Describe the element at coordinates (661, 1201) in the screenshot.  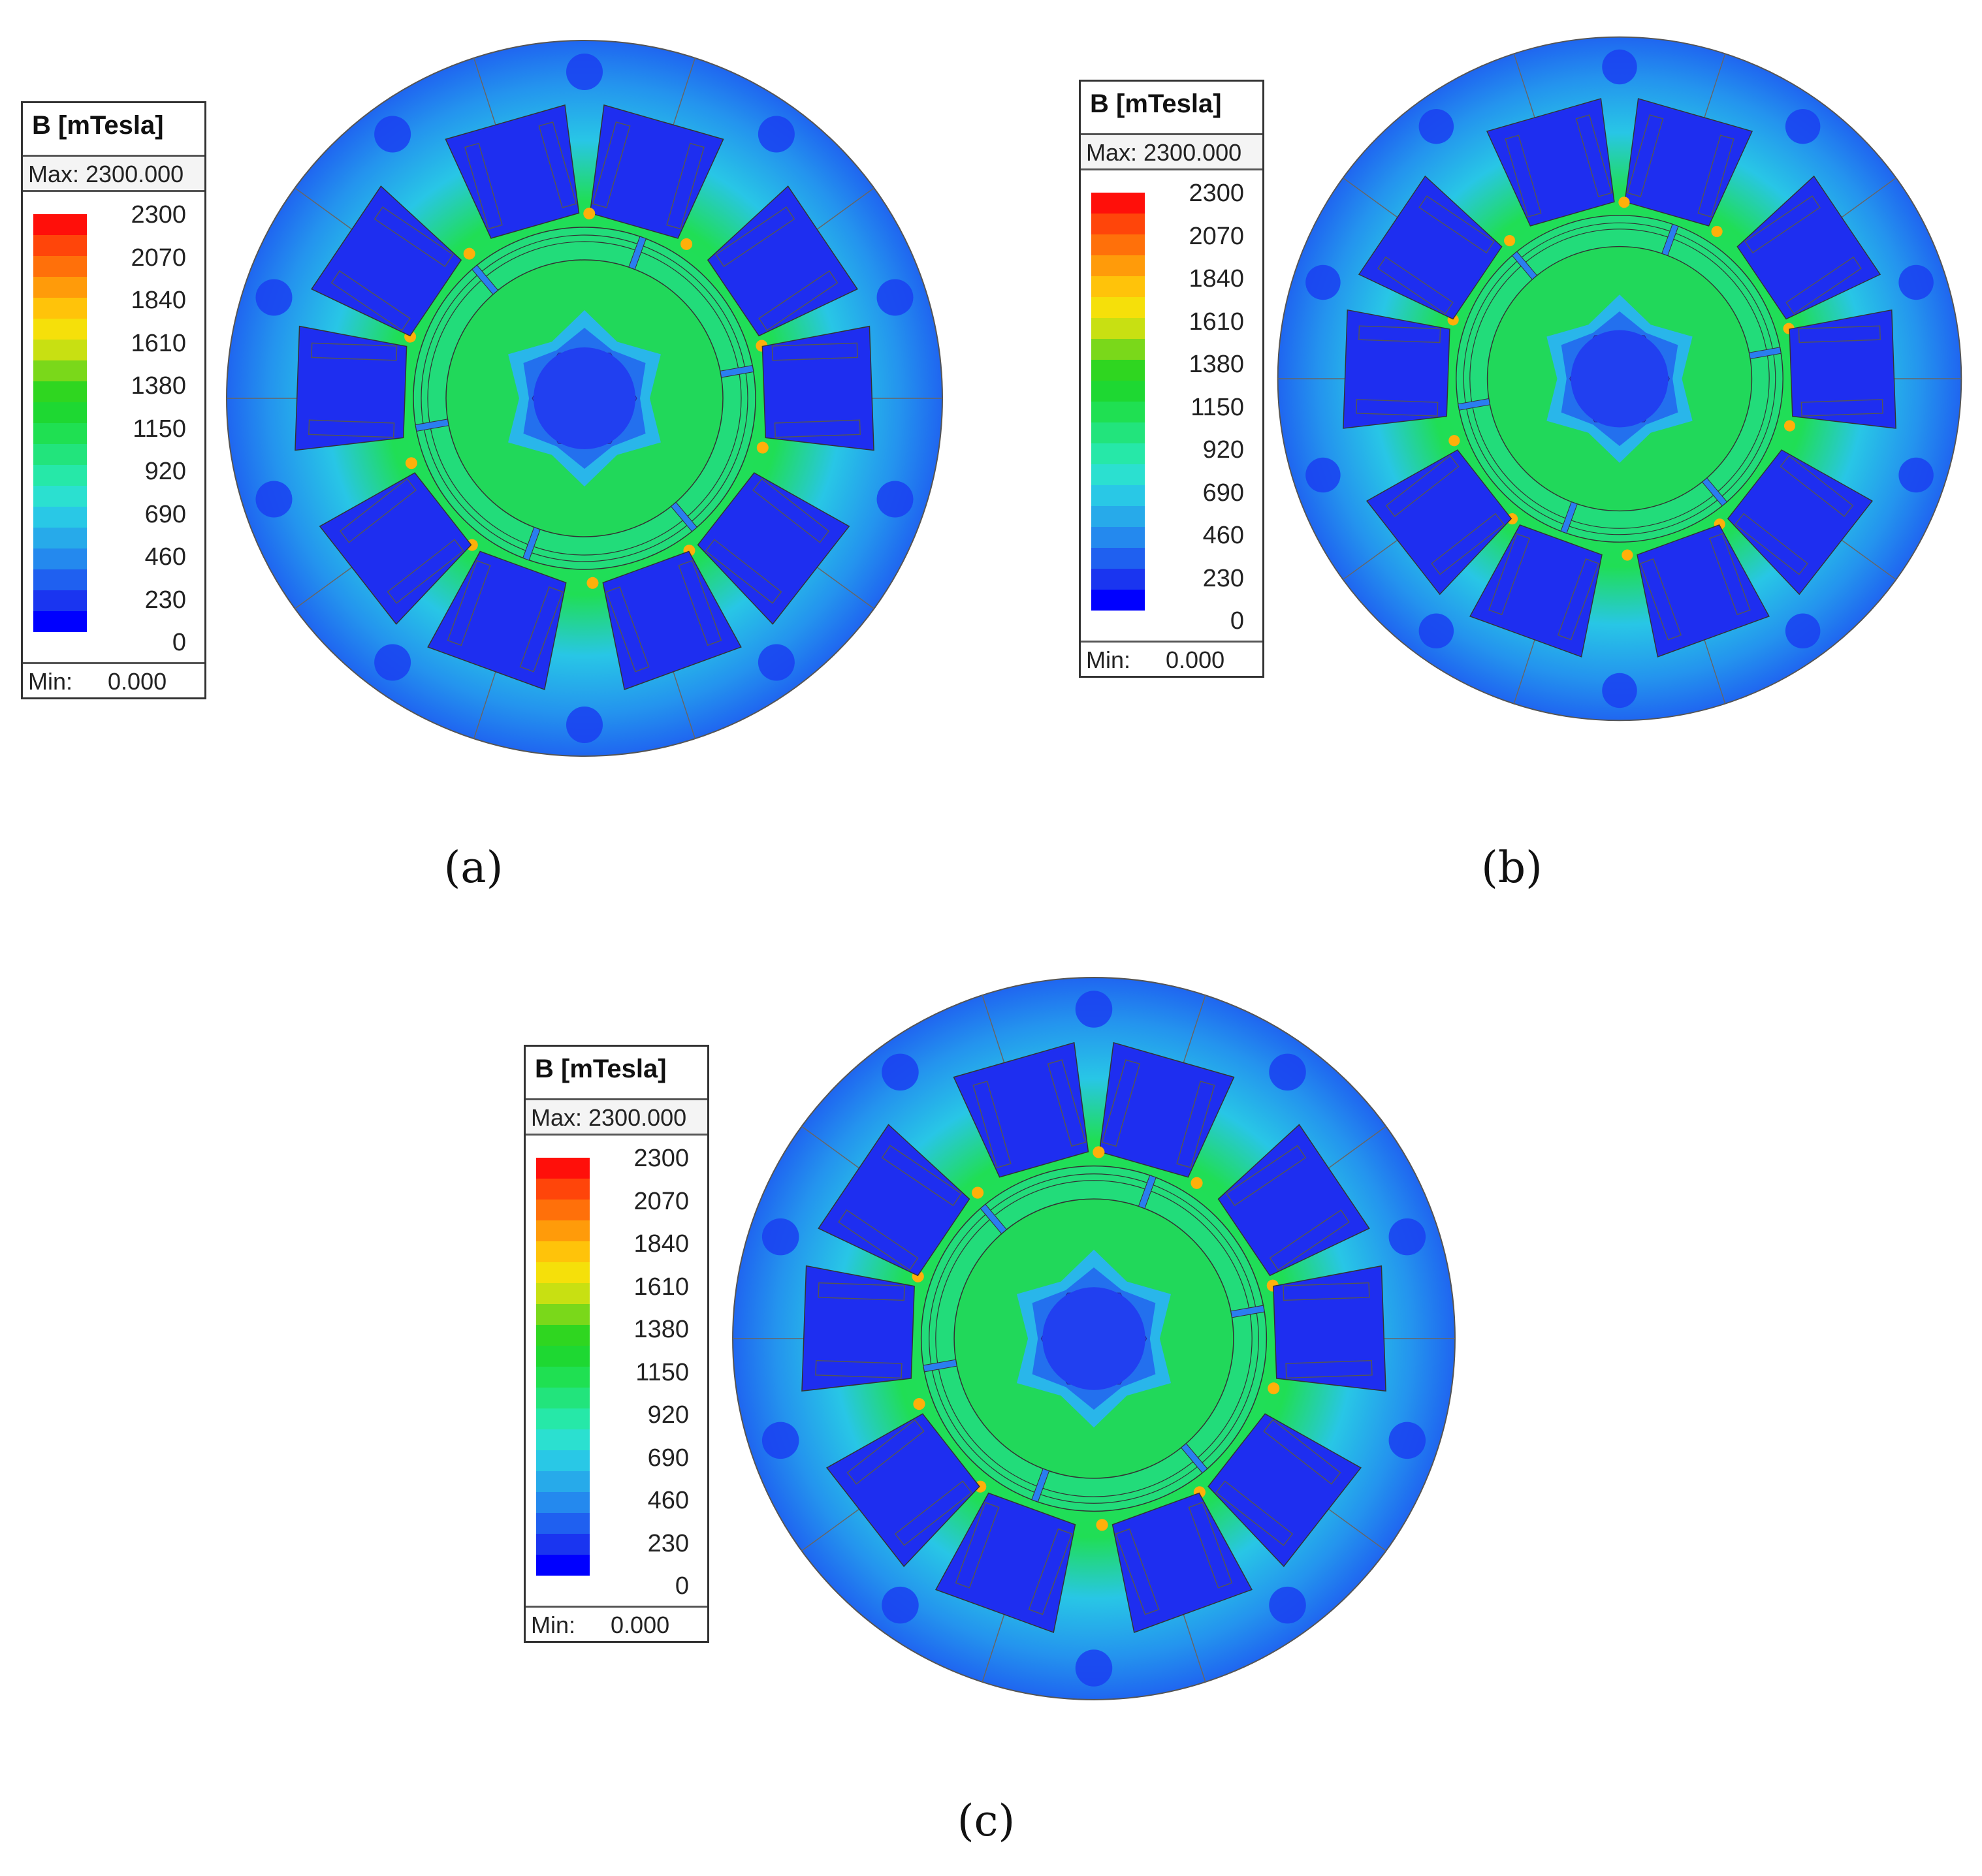
I see `legend-tick-label: 2070` at that location.